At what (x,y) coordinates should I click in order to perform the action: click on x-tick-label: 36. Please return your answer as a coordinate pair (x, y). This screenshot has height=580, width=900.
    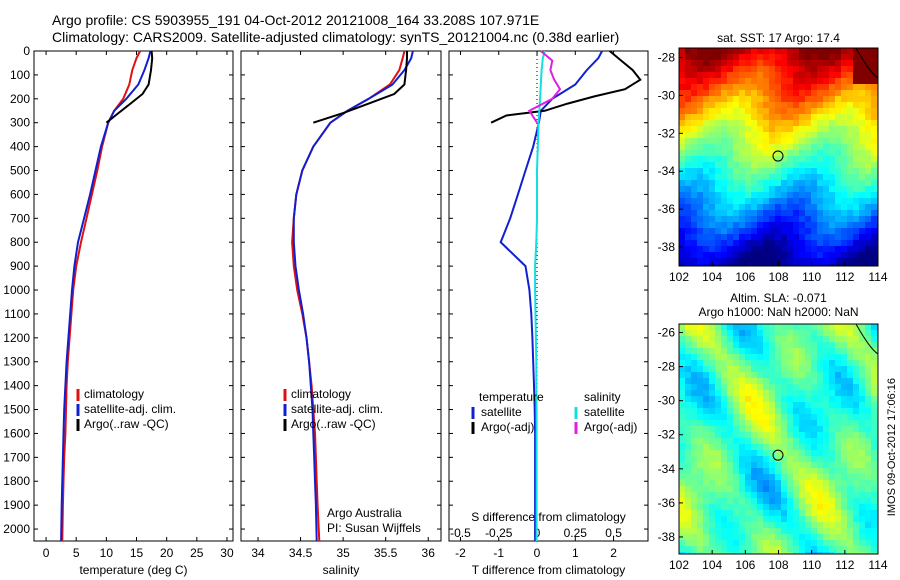
    Looking at the image, I should click on (429, 553).